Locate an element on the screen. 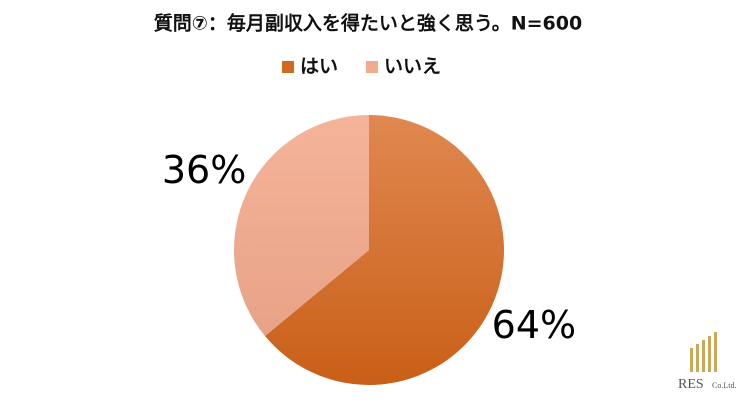 Image resolution: width=737 pixels, height=414 pixels. logo-subtext: Co.Ltd. is located at coordinates (724, 385).